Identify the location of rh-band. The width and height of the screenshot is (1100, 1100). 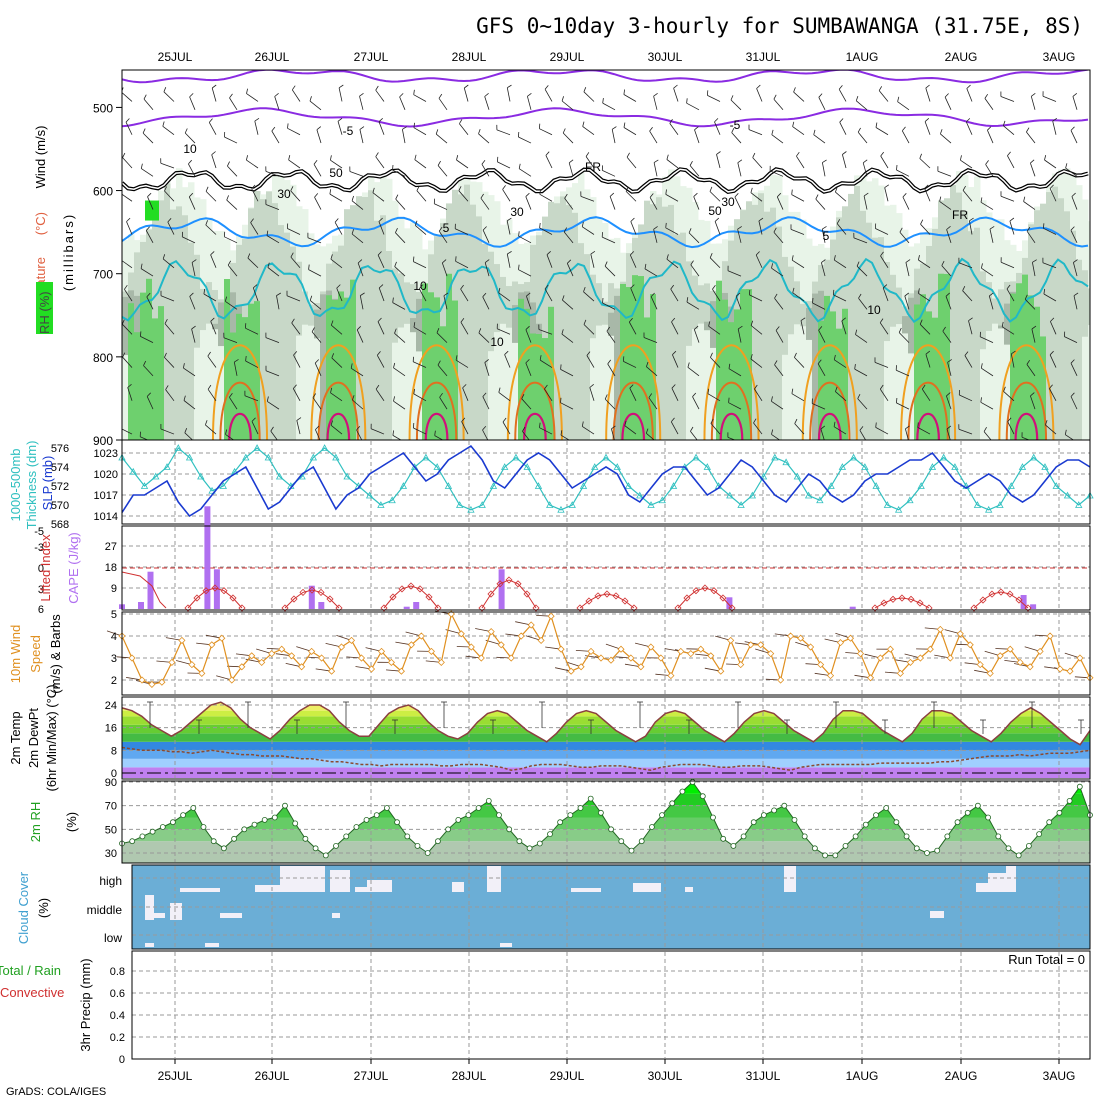
(606, 823).